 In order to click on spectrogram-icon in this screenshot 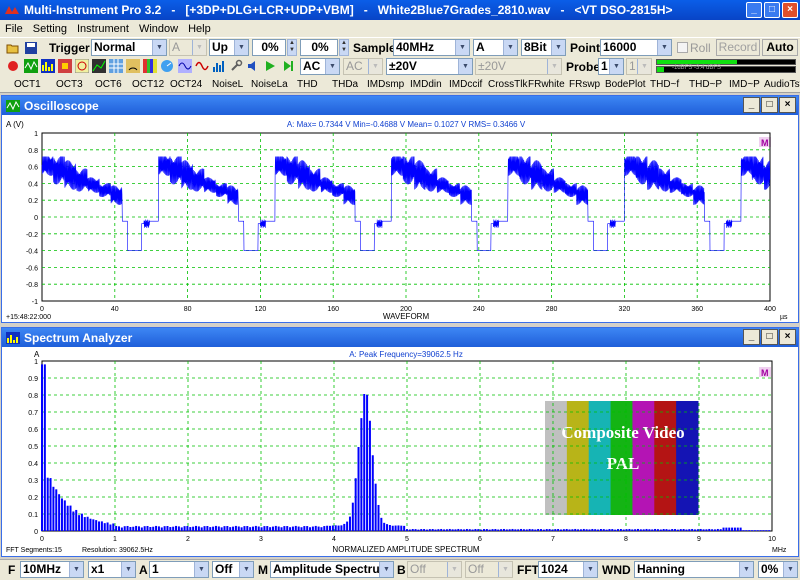, I will do `click(65, 66)`.